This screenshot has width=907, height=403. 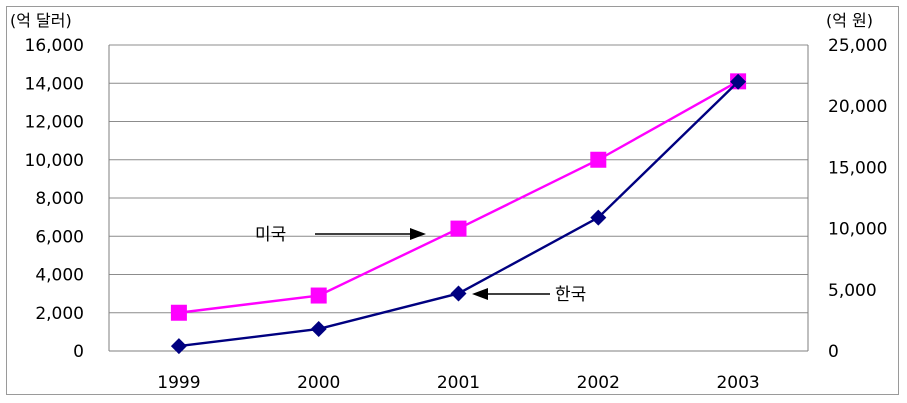 I want to click on right-axis-tick-label: 15,000, so click(x=857, y=168).